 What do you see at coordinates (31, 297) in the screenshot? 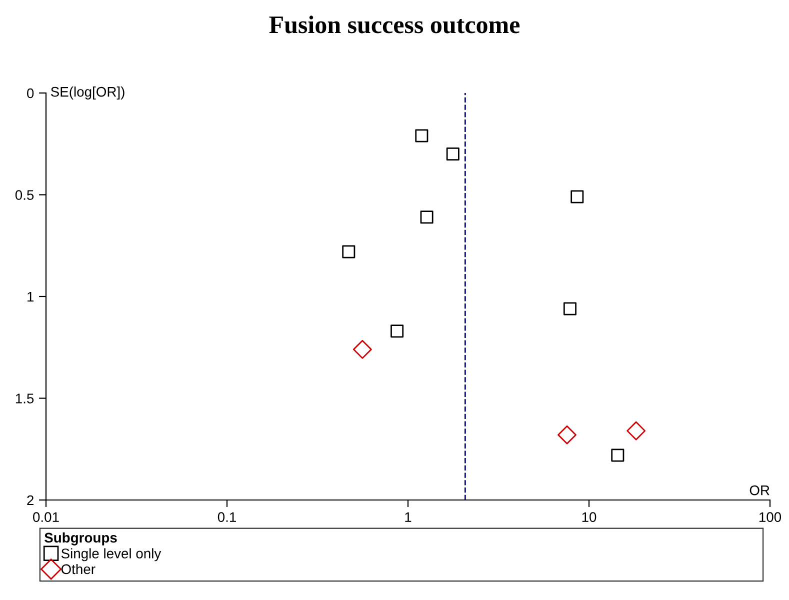
I see `y-tick-label: 1` at bounding box center [31, 297].